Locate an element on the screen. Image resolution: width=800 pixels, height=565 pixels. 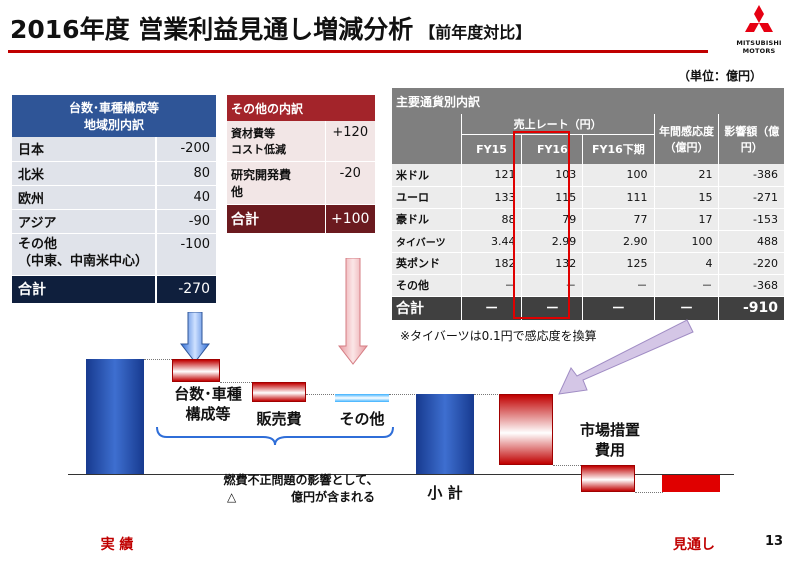
table-row: 北米 80 is located at coordinates (114, 173).